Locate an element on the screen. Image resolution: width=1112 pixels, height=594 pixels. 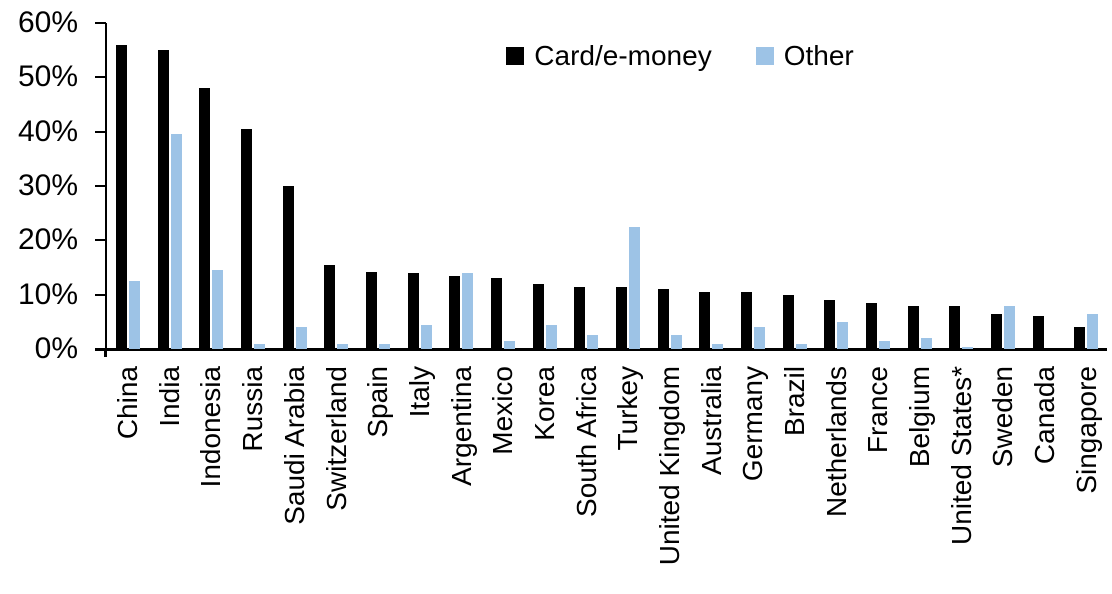
x-axis-category-label-text: France is located at coordinates (878, 410).